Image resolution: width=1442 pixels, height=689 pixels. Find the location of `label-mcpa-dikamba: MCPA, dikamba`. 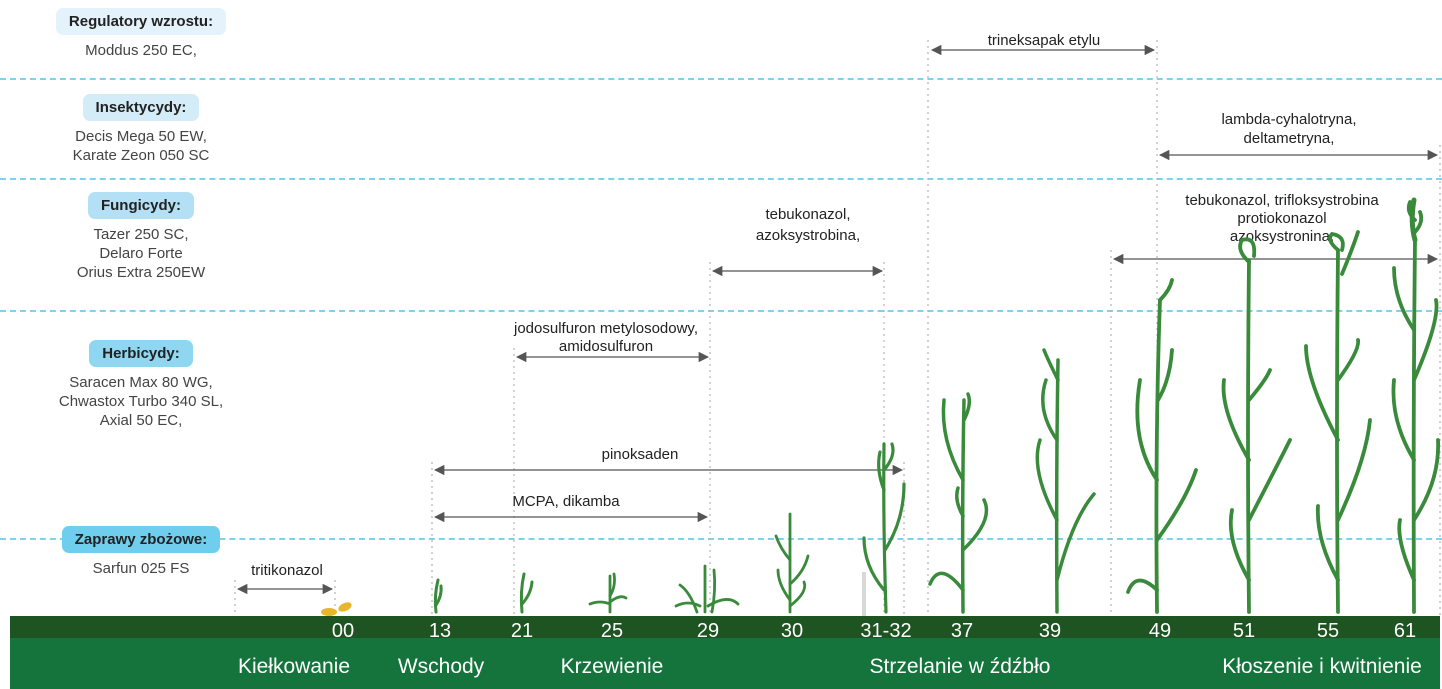

label-mcpa-dikamba: MCPA, dikamba is located at coordinates (566, 501).